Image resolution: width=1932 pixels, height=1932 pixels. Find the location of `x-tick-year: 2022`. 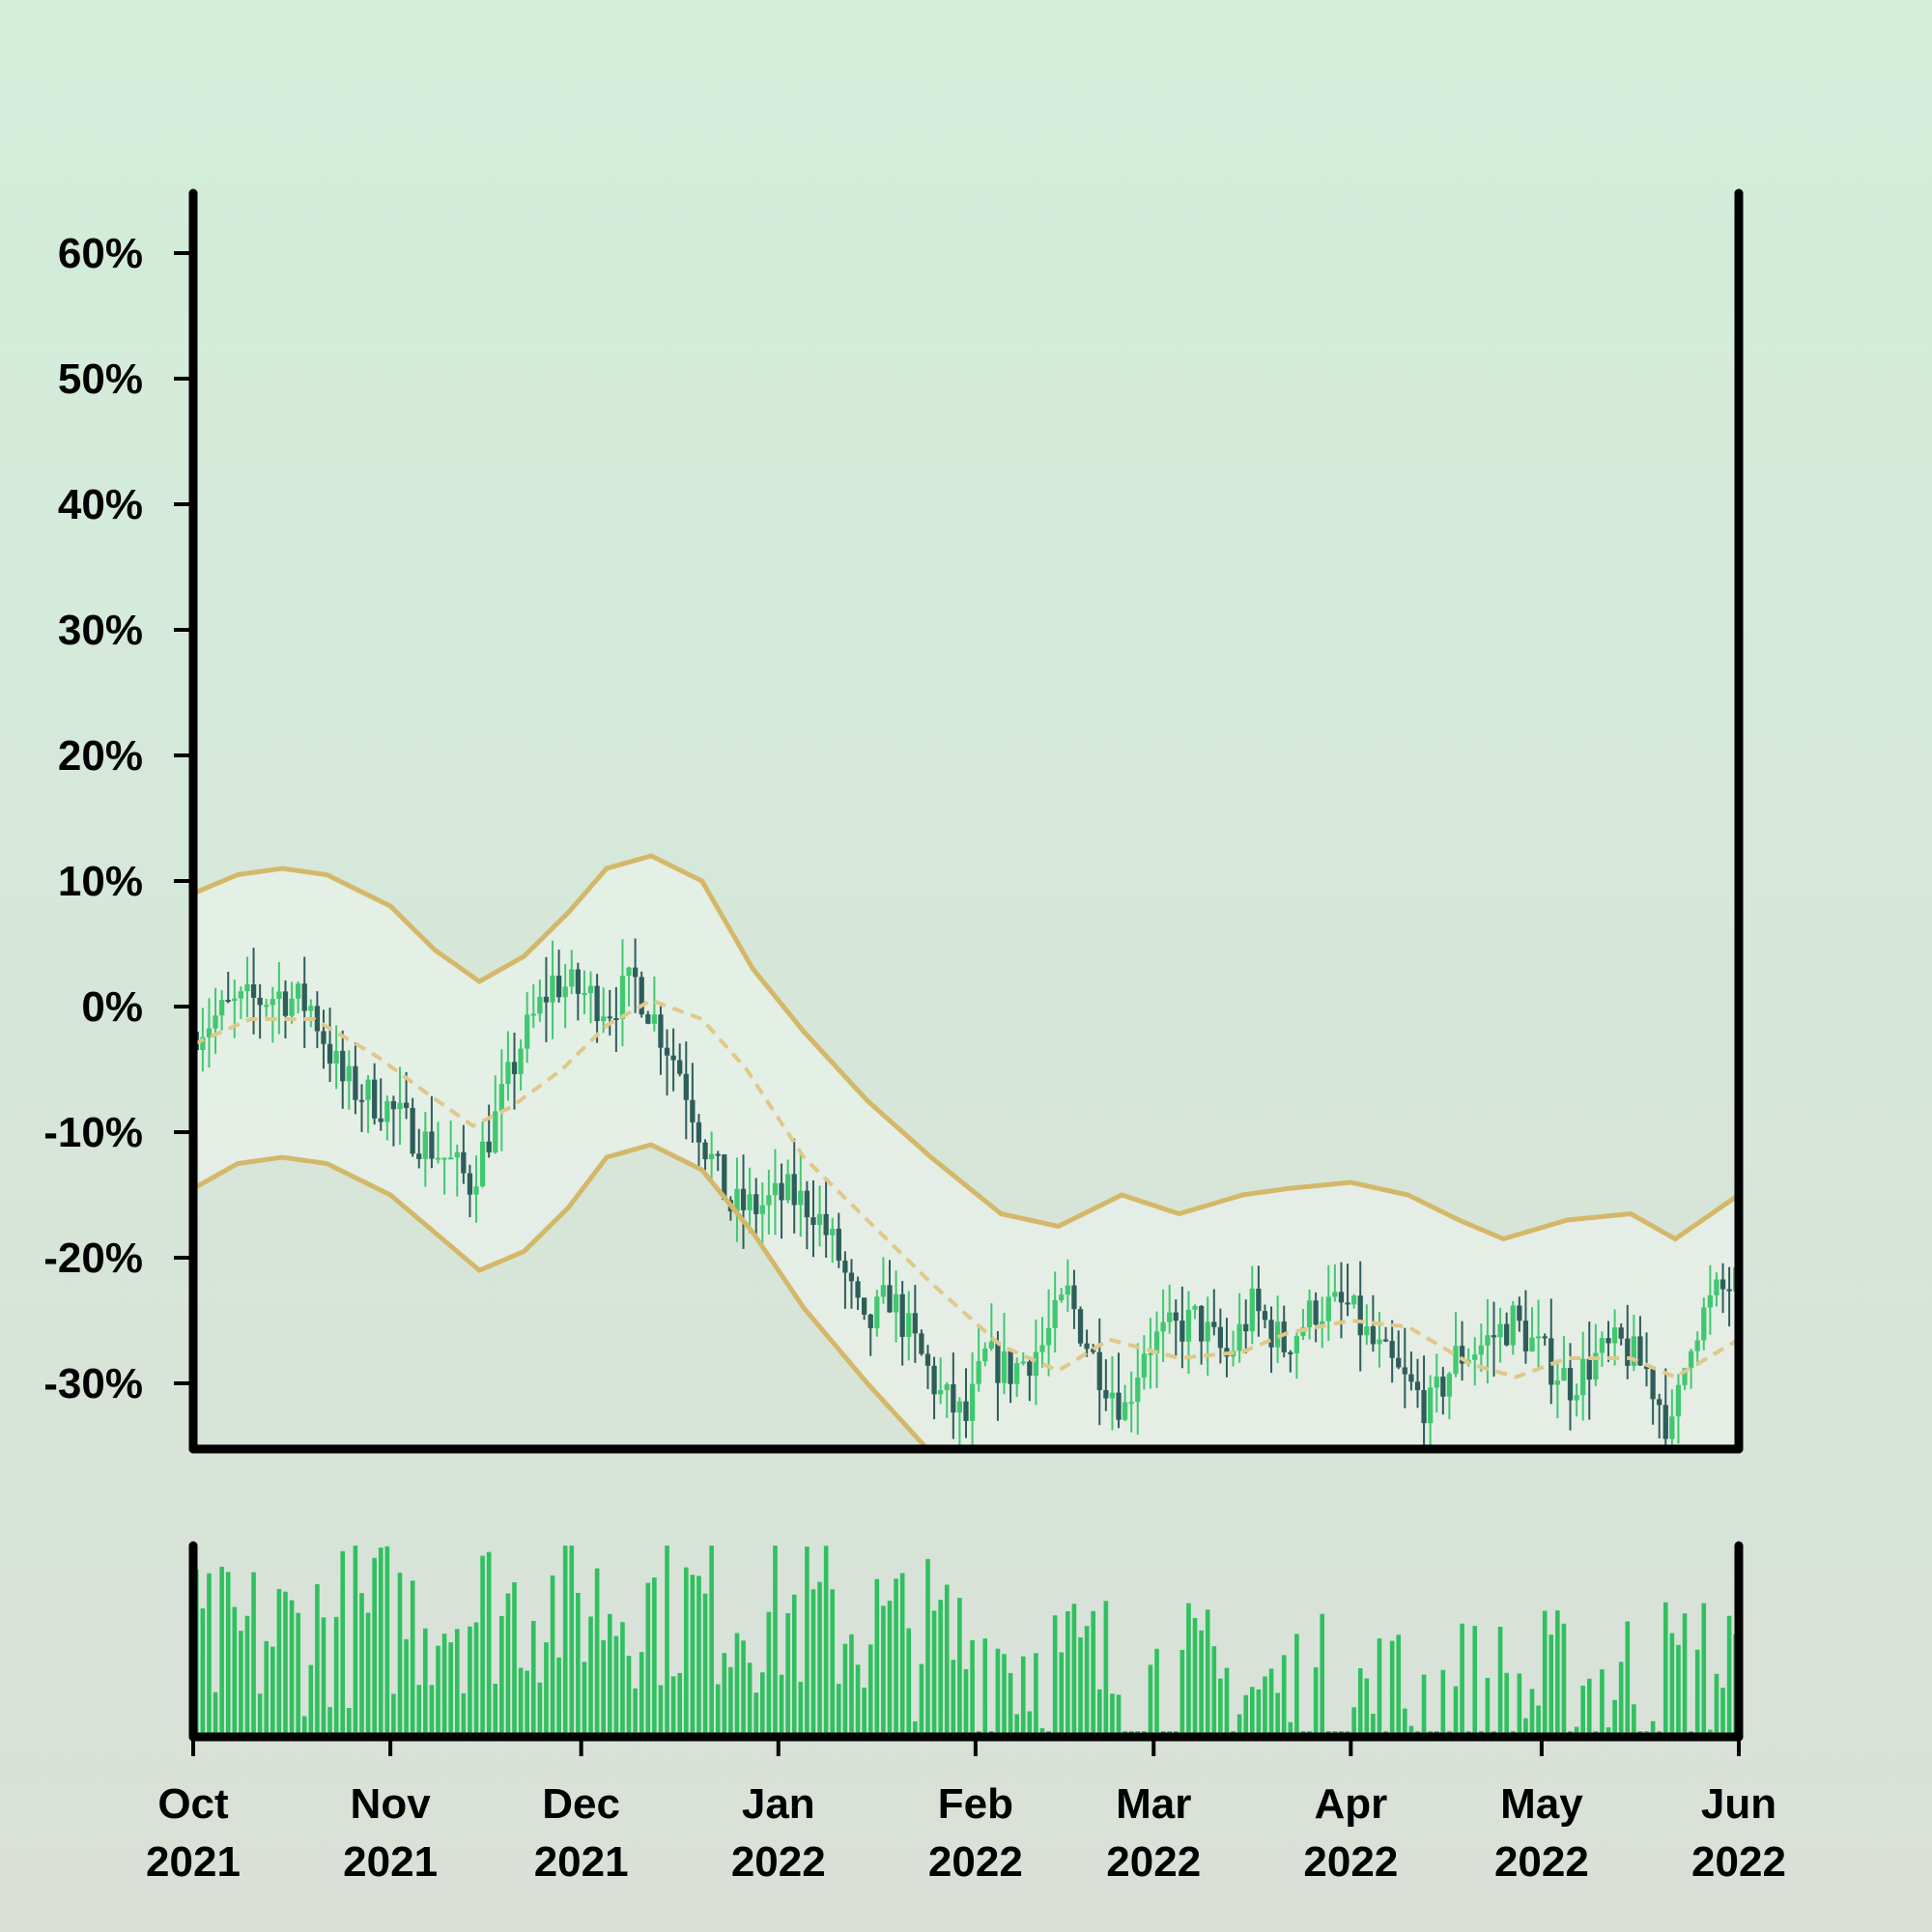

x-tick-year: 2022 is located at coordinates (1350, 1862).